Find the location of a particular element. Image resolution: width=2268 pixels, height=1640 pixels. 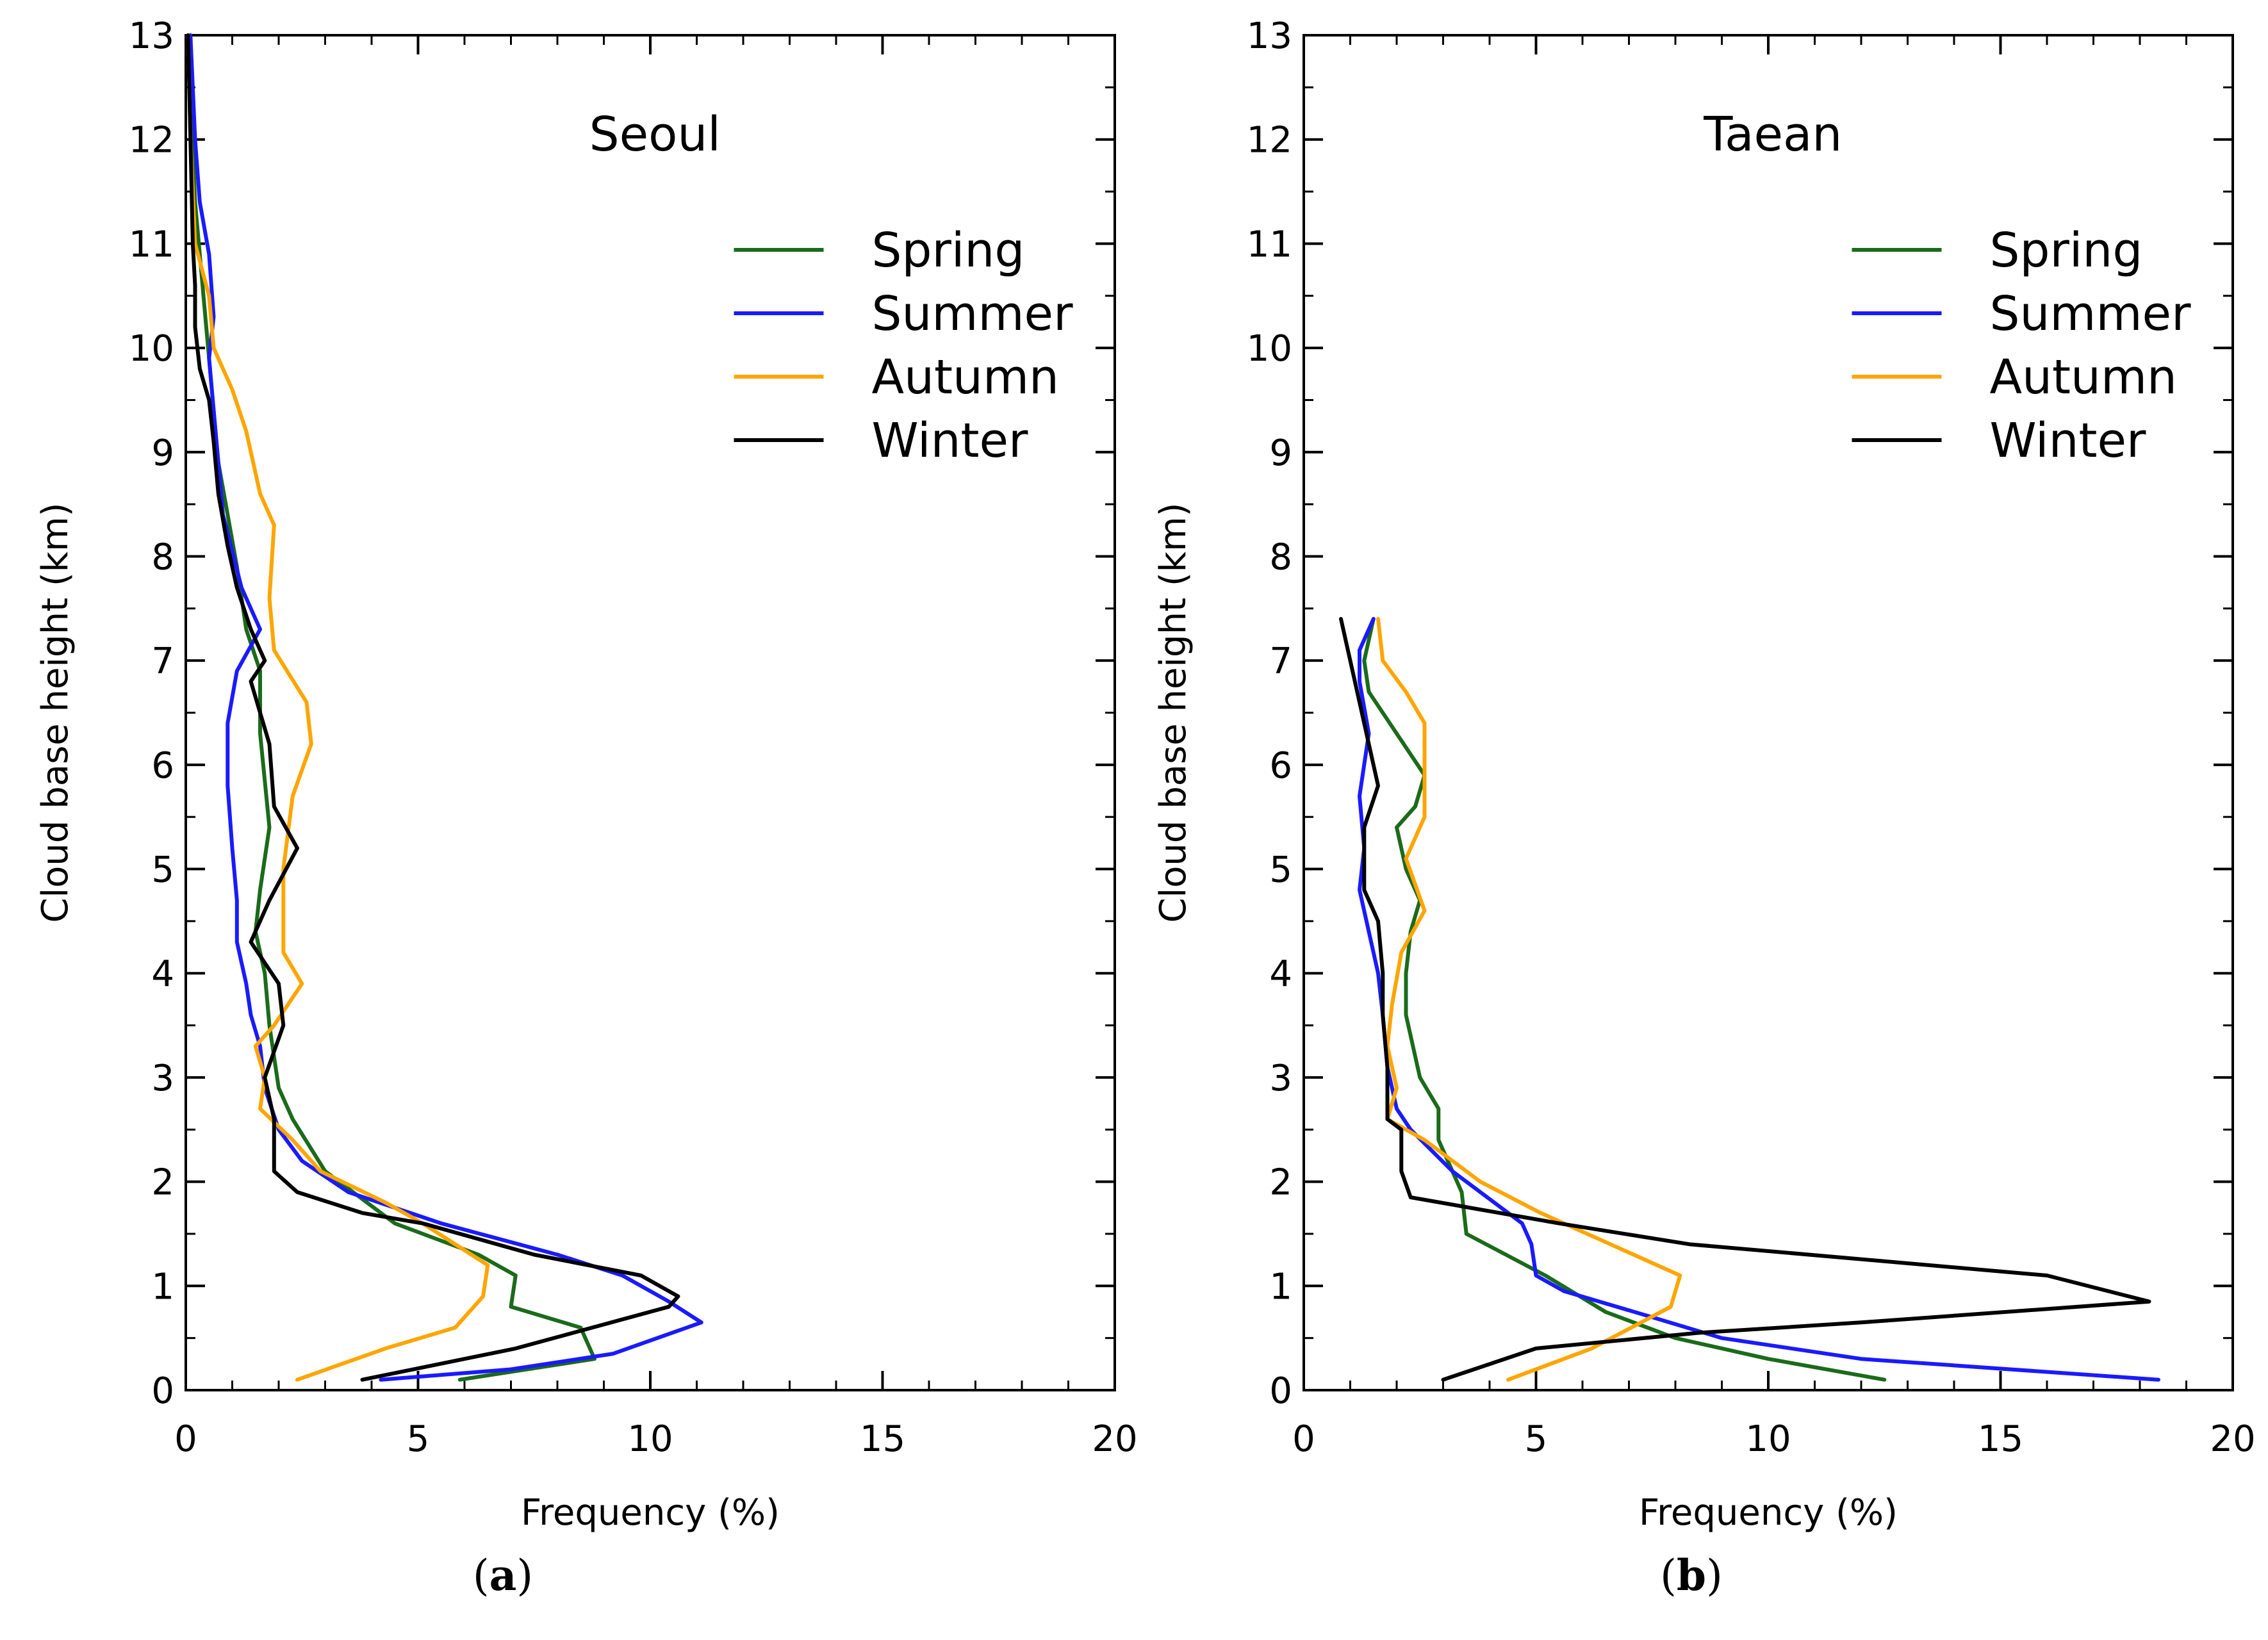

panel-a-caption: (a) is located at coordinates (503, 1575).